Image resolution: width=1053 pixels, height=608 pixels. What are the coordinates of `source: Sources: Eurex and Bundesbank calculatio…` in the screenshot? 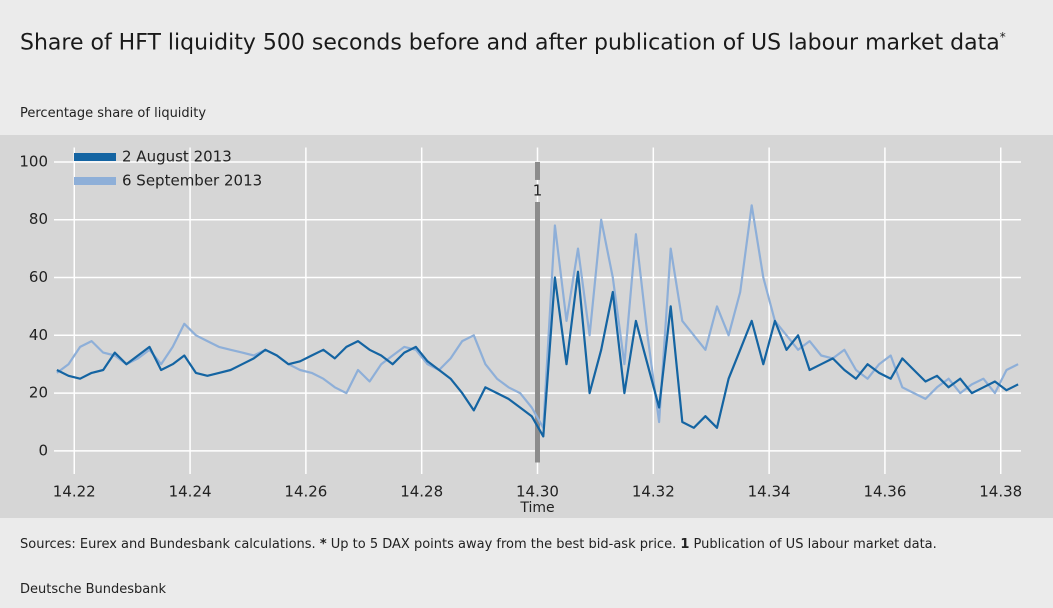 It's located at (168, 544).